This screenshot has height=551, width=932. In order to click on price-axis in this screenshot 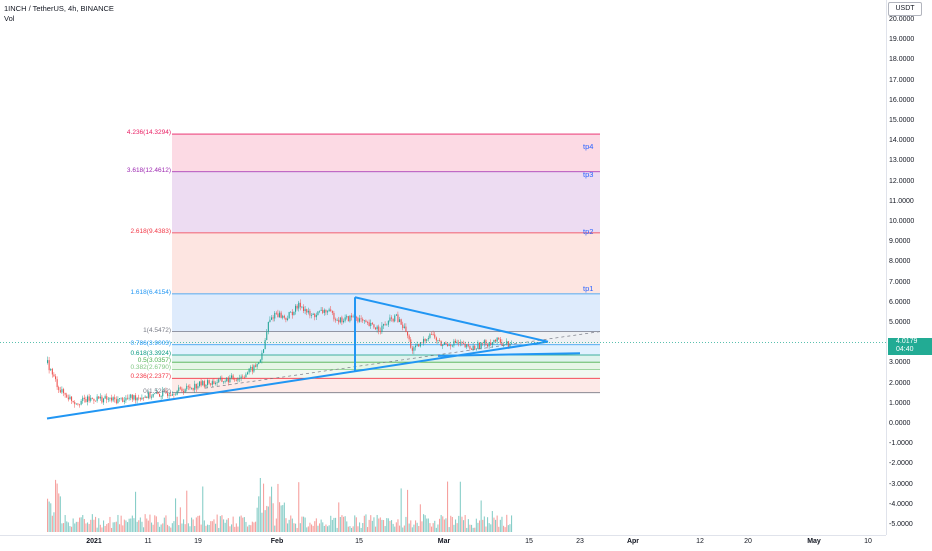, I will do `click(909, 267)`.